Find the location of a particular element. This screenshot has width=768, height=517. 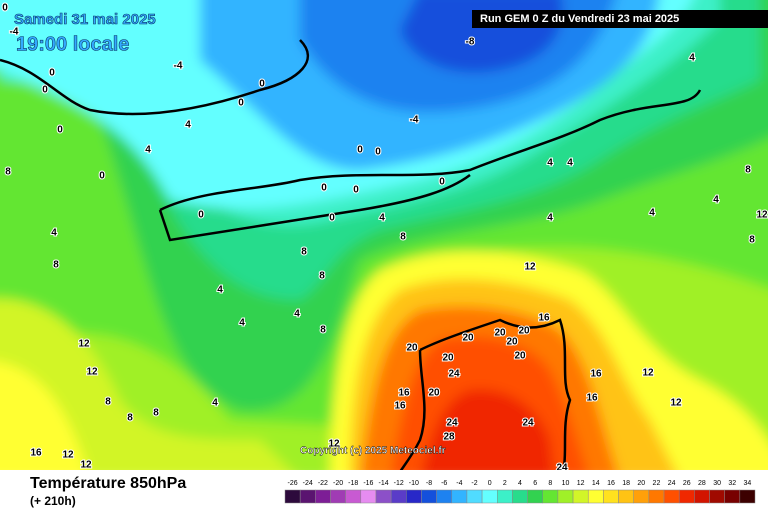

legend-label: 12 is located at coordinates (581, 483).